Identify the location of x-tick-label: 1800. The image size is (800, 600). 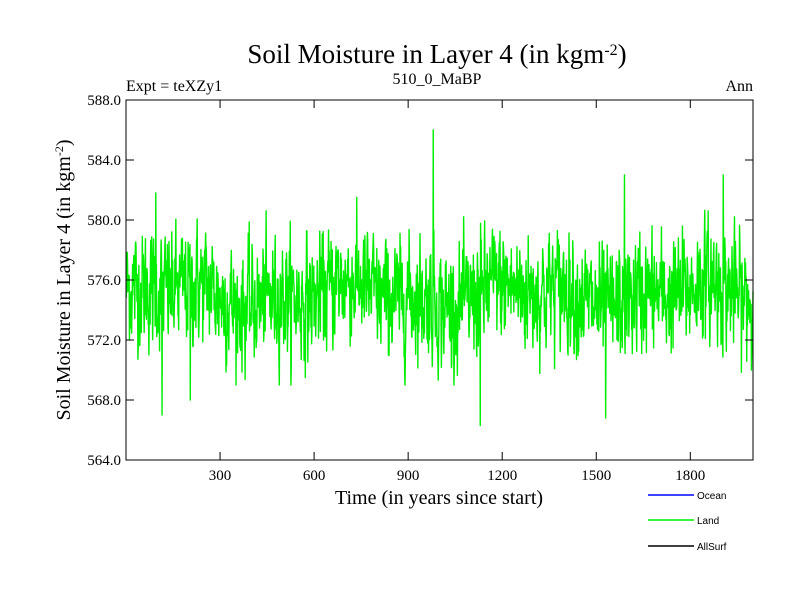
(690, 476).